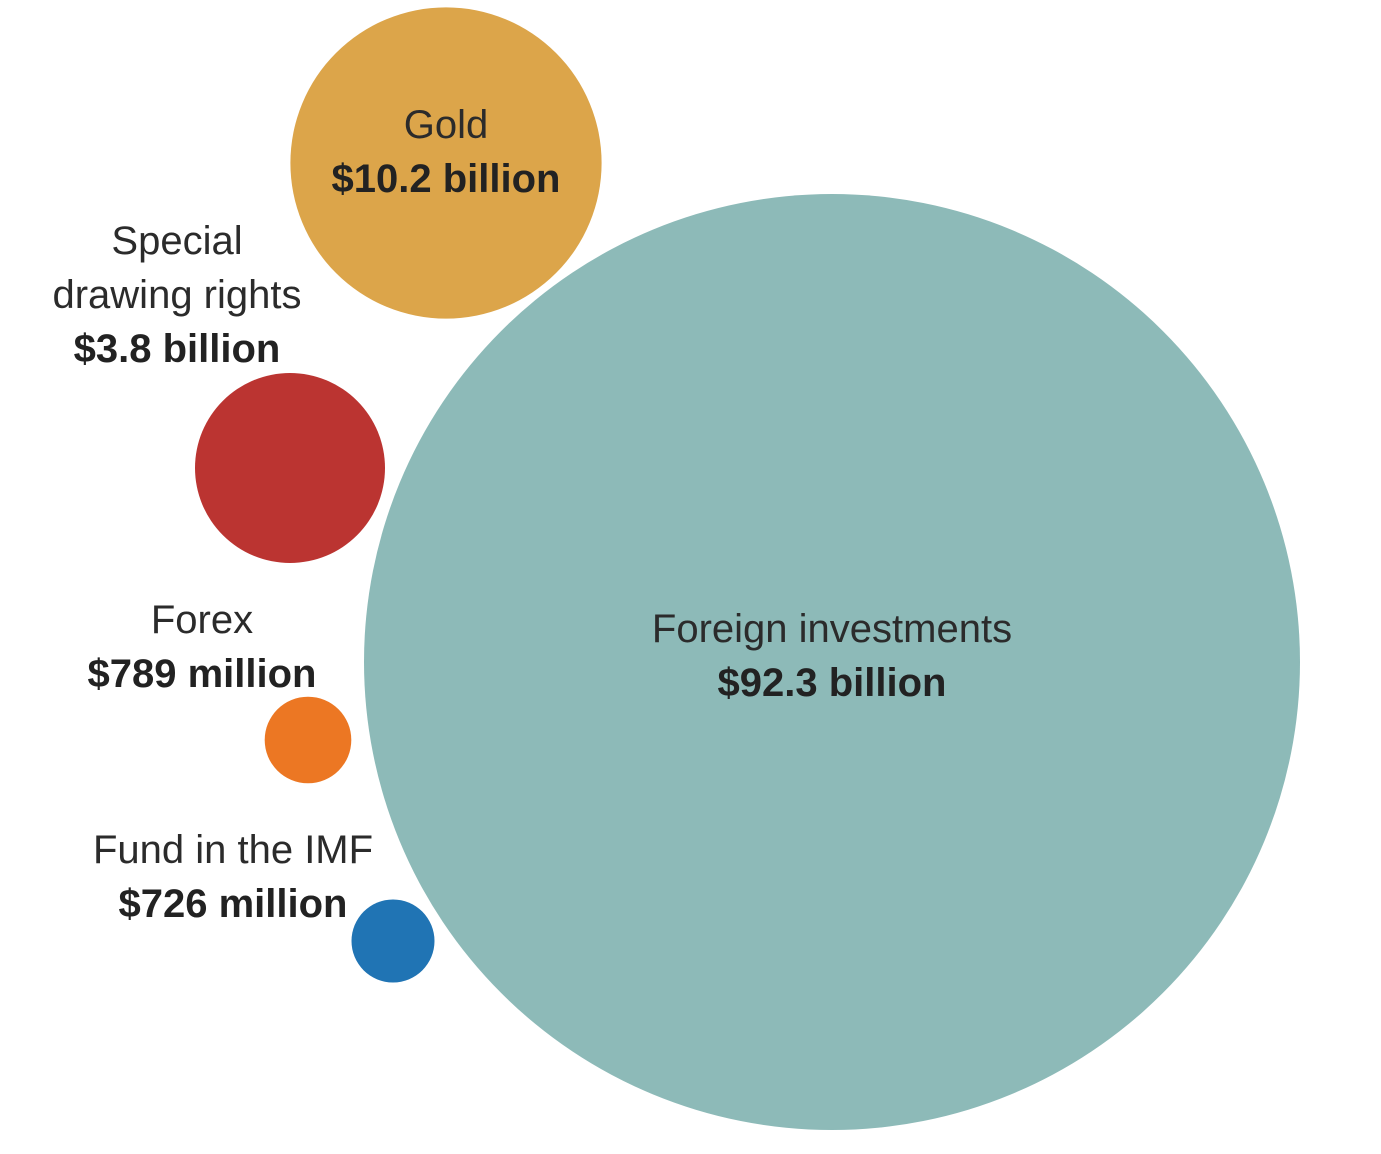 The height and width of the screenshot is (1154, 1381). Describe the element at coordinates (176, 295) in the screenshot. I see `bubble-name-special-drawing-rights: drawing rights` at that location.